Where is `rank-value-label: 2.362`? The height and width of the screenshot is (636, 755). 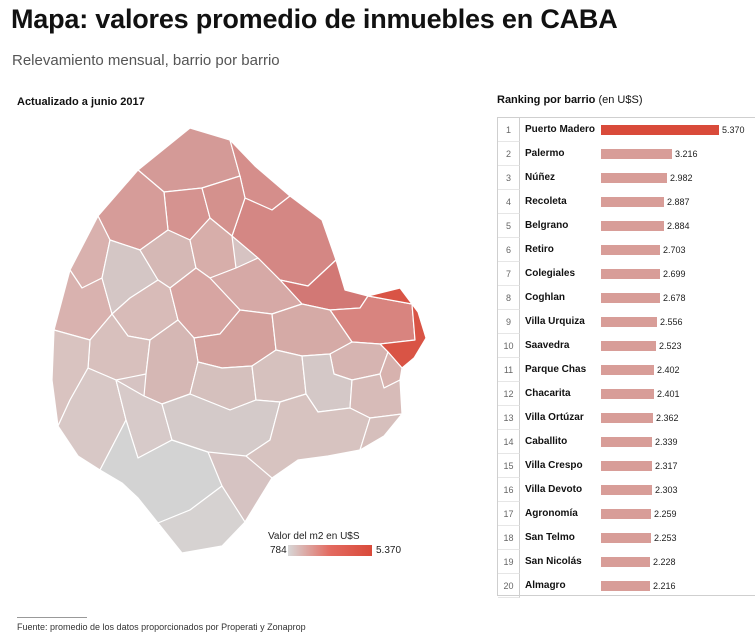
rank-value-label: 2.362 is located at coordinates (667, 418).